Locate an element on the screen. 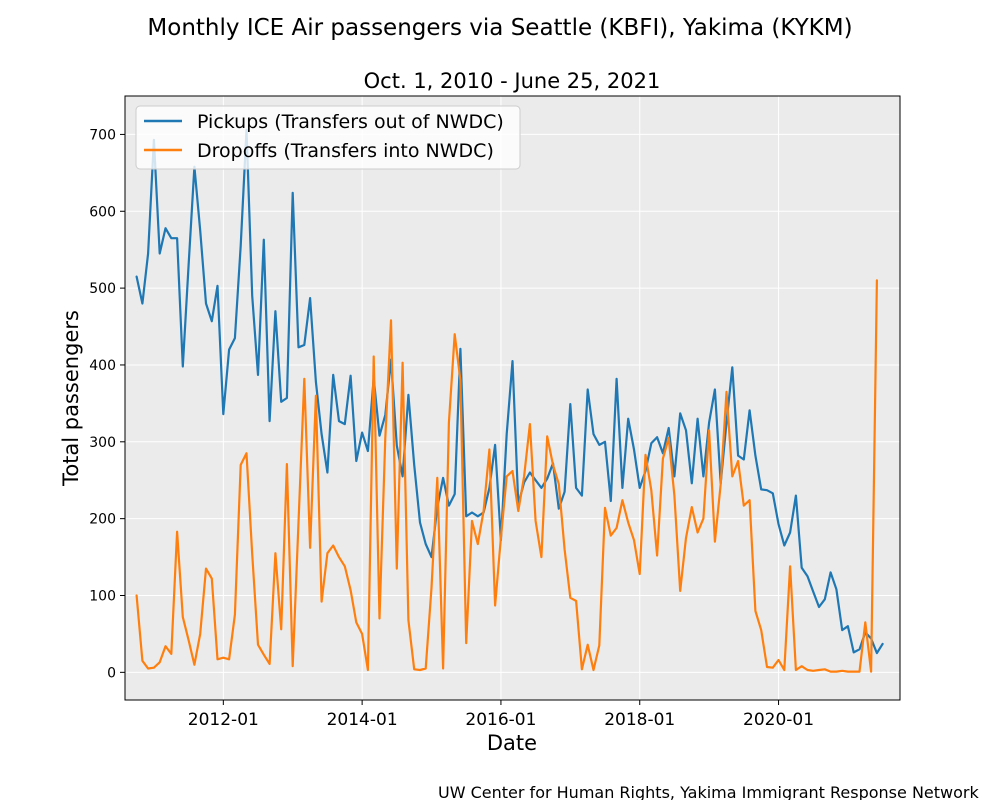 Image resolution: width=1000 pixels, height=800 pixels. legend-pickups-label: Pickups (Transfers out of NWDC) is located at coordinates (350, 122).